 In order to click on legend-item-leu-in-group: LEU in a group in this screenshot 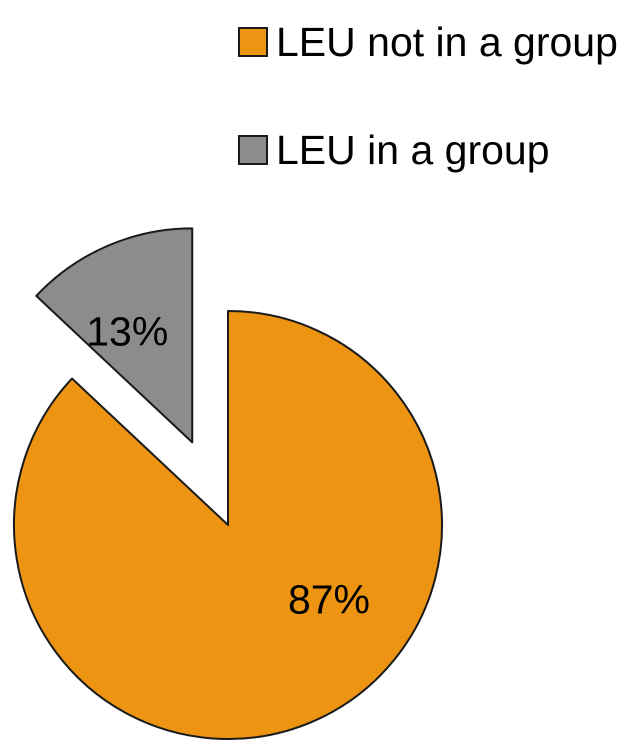, I will do `click(428, 150)`.